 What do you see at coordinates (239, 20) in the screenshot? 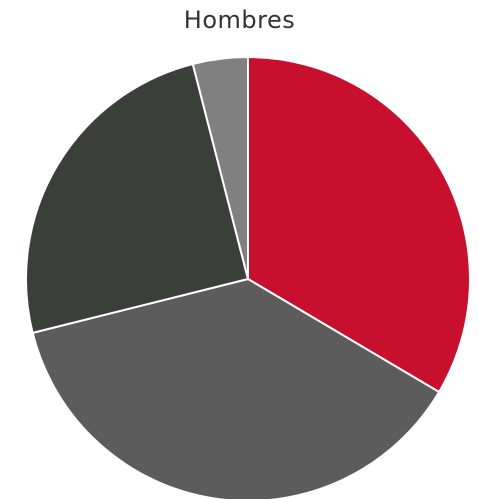
I see `chart-title: Hombres` at bounding box center [239, 20].